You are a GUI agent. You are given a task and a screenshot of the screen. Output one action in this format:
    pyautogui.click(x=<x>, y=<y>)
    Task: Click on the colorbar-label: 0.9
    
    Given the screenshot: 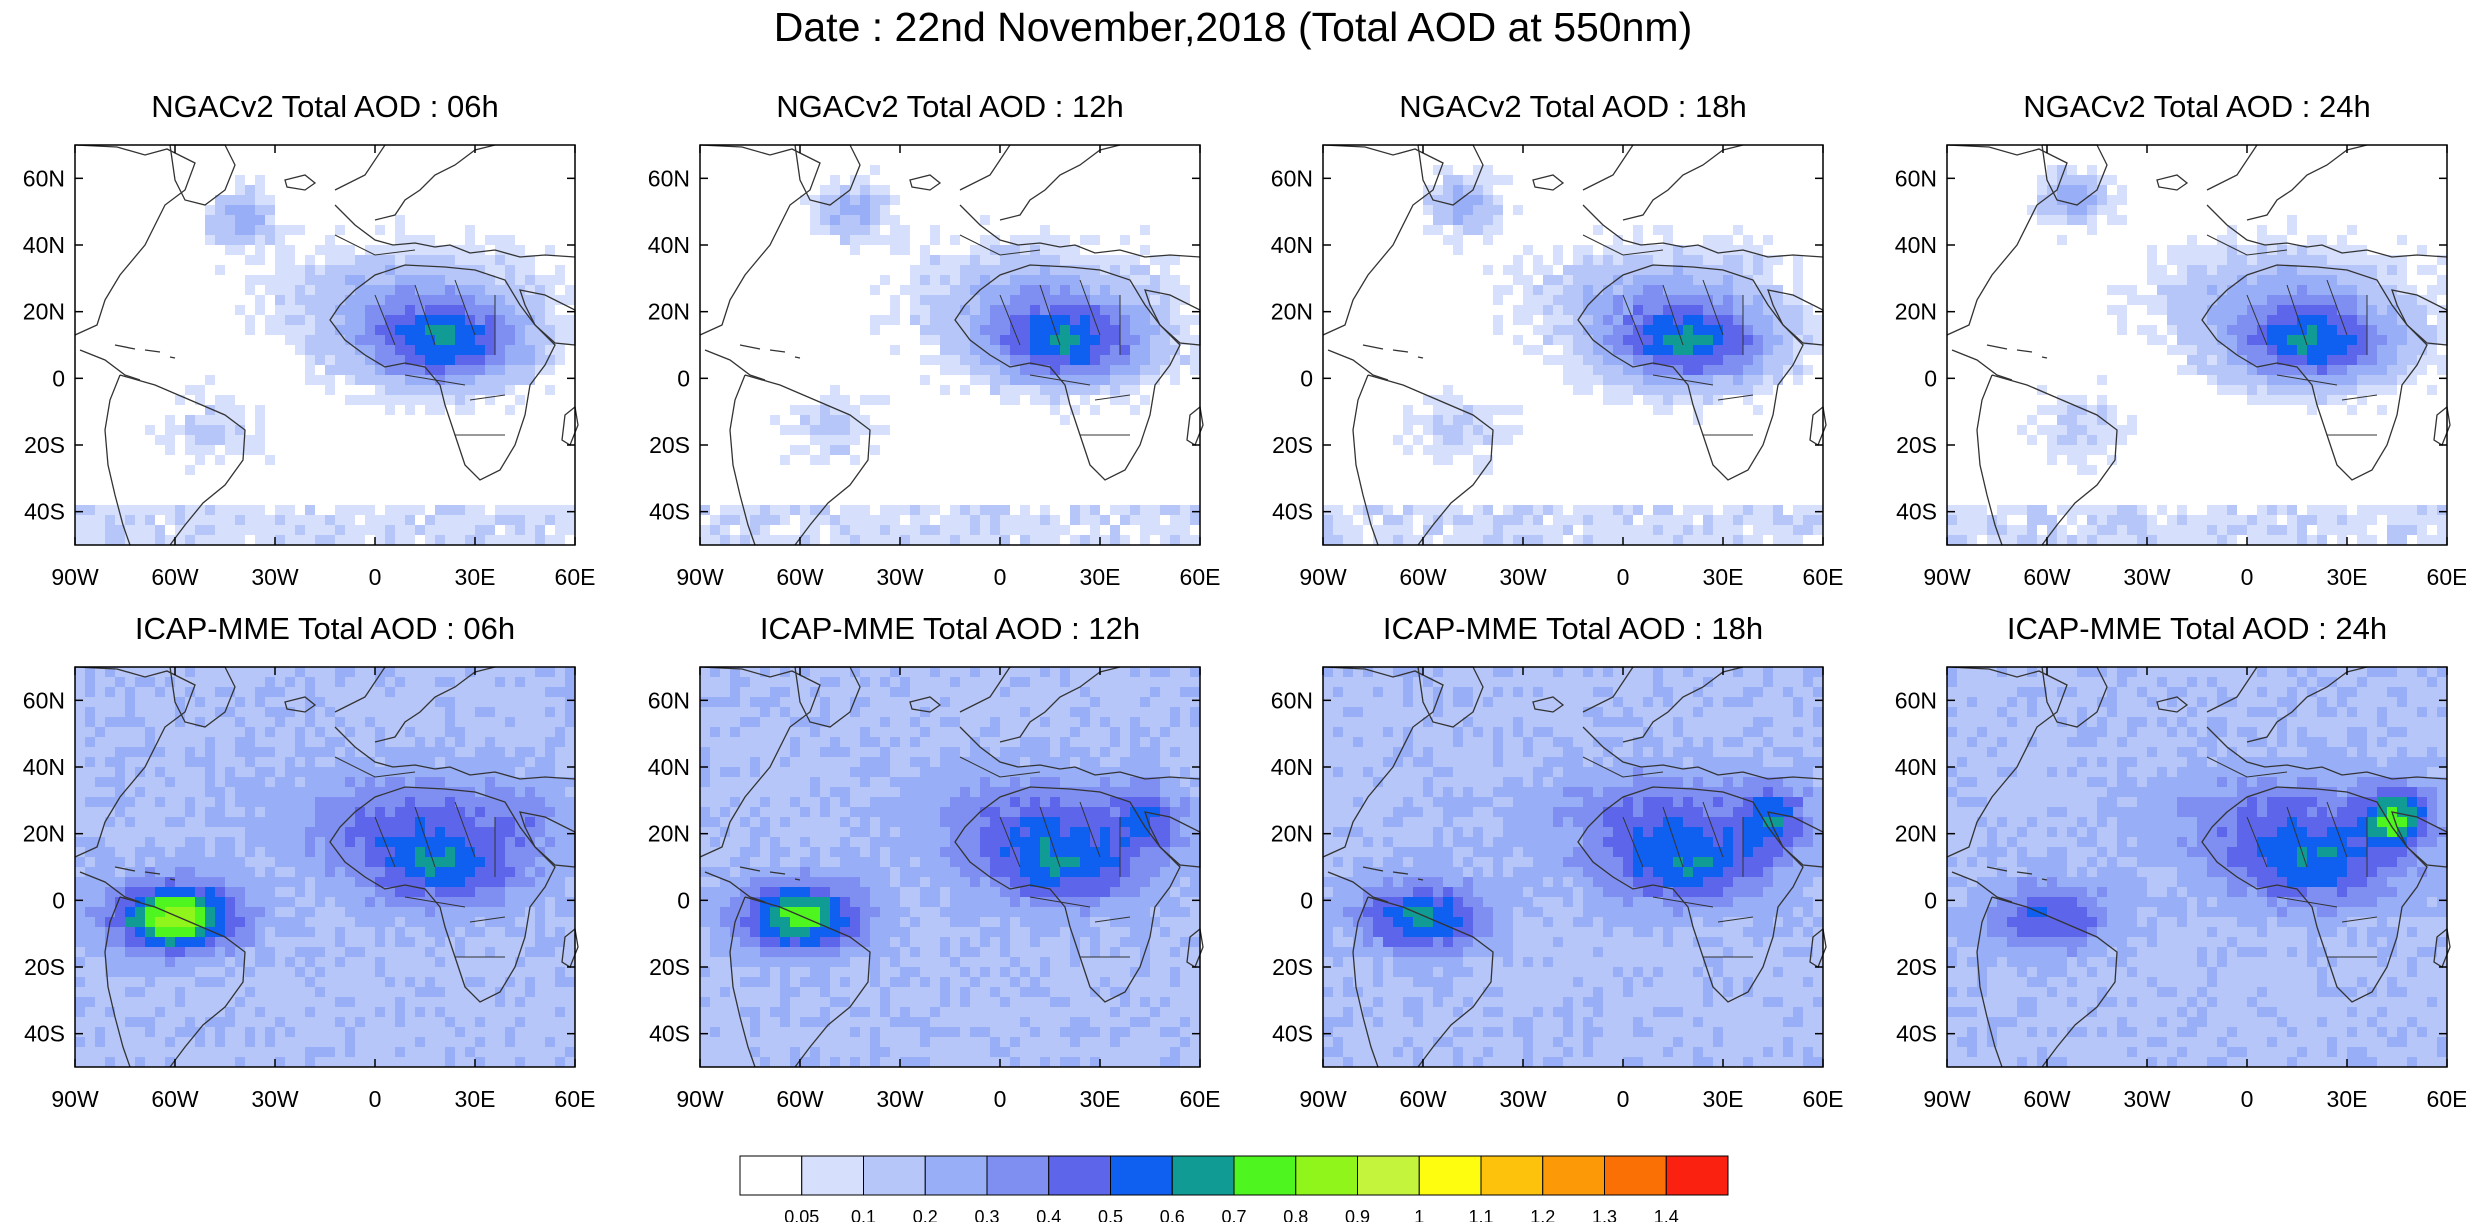 What is the action you would take?
    pyautogui.click(x=1357, y=1214)
    